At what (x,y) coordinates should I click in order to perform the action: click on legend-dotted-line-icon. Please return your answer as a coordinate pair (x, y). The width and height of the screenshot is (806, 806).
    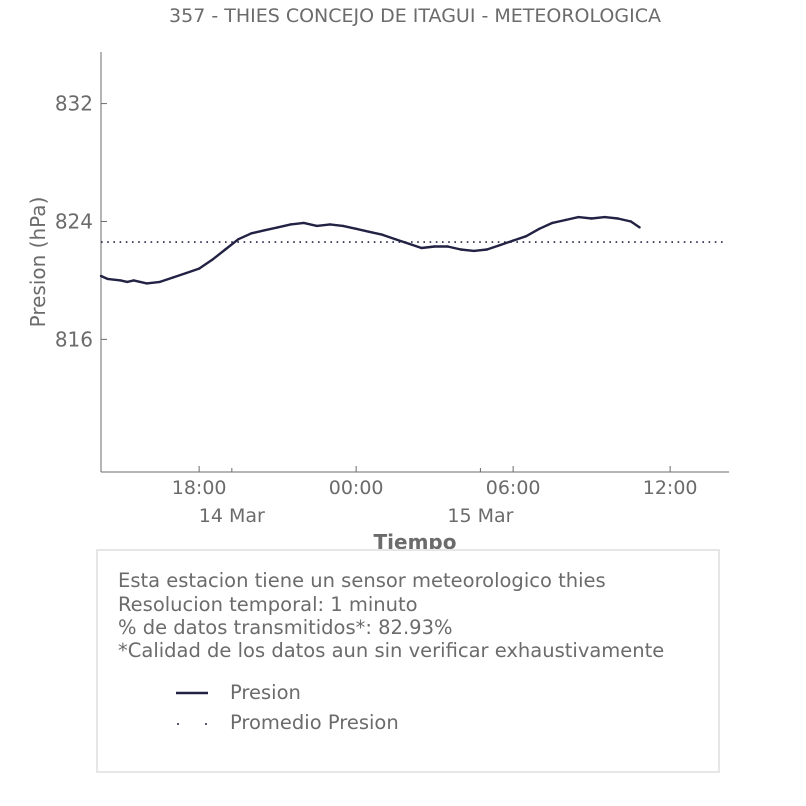
    Looking at the image, I should click on (192, 724).